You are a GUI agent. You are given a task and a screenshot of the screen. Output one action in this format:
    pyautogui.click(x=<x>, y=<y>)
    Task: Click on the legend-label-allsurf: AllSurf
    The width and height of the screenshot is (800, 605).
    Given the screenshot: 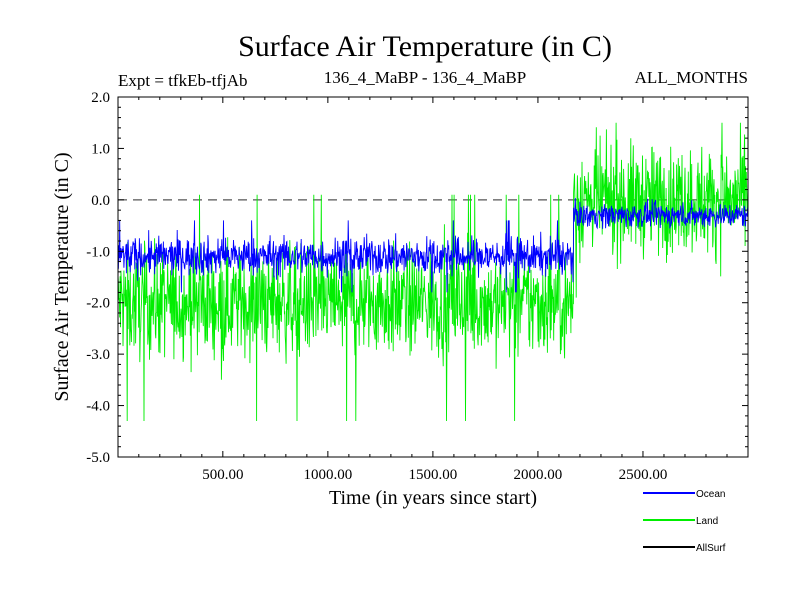 What is the action you would take?
    pyautogui.click(x=711, y=548)
    